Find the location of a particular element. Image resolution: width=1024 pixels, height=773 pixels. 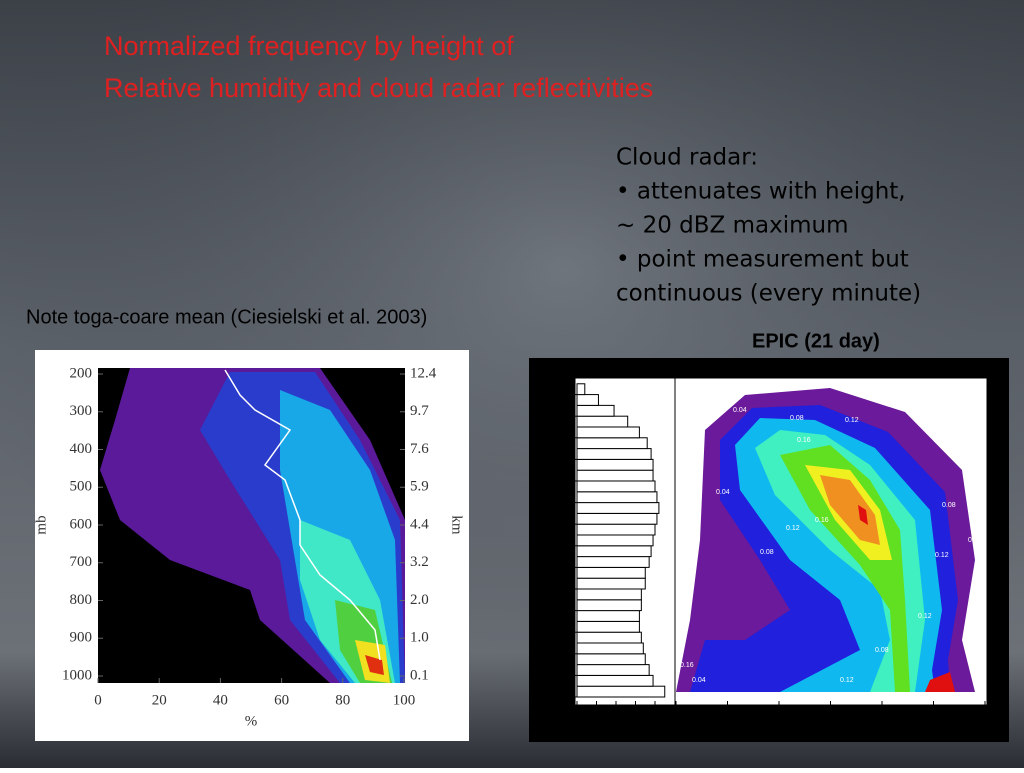

x-tick-label: -10 is located at coordinates (831, 712).